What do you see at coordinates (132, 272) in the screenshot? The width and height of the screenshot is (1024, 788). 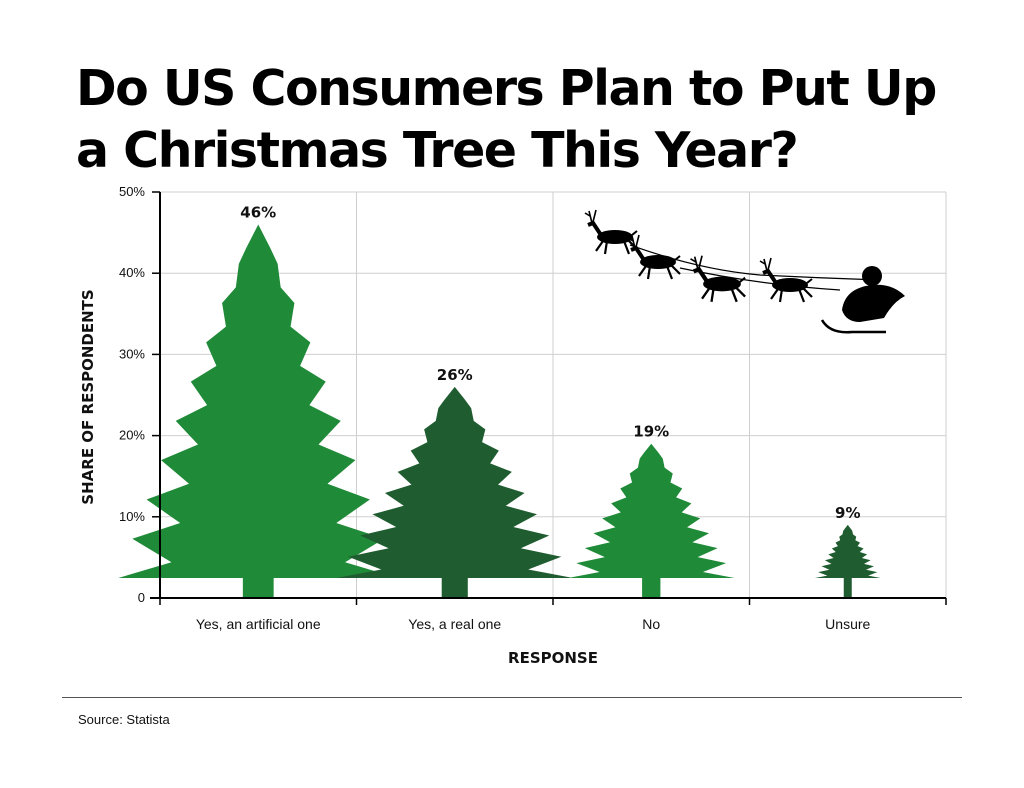 I see `y-tick-label: 40%` at bounding box center [132, 272].